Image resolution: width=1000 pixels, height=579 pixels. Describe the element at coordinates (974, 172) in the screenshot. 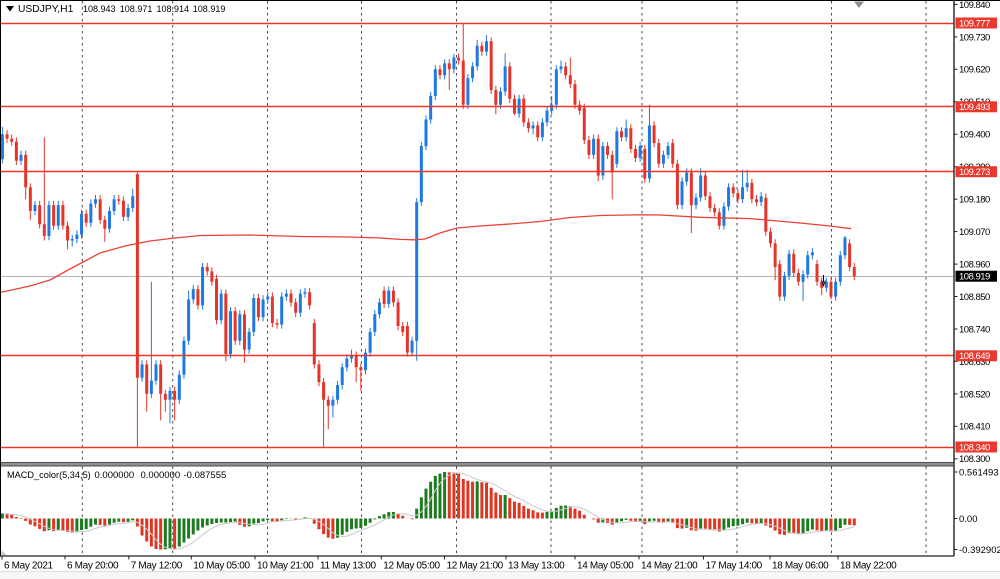

I see `svg-text: 109.273` at that location.